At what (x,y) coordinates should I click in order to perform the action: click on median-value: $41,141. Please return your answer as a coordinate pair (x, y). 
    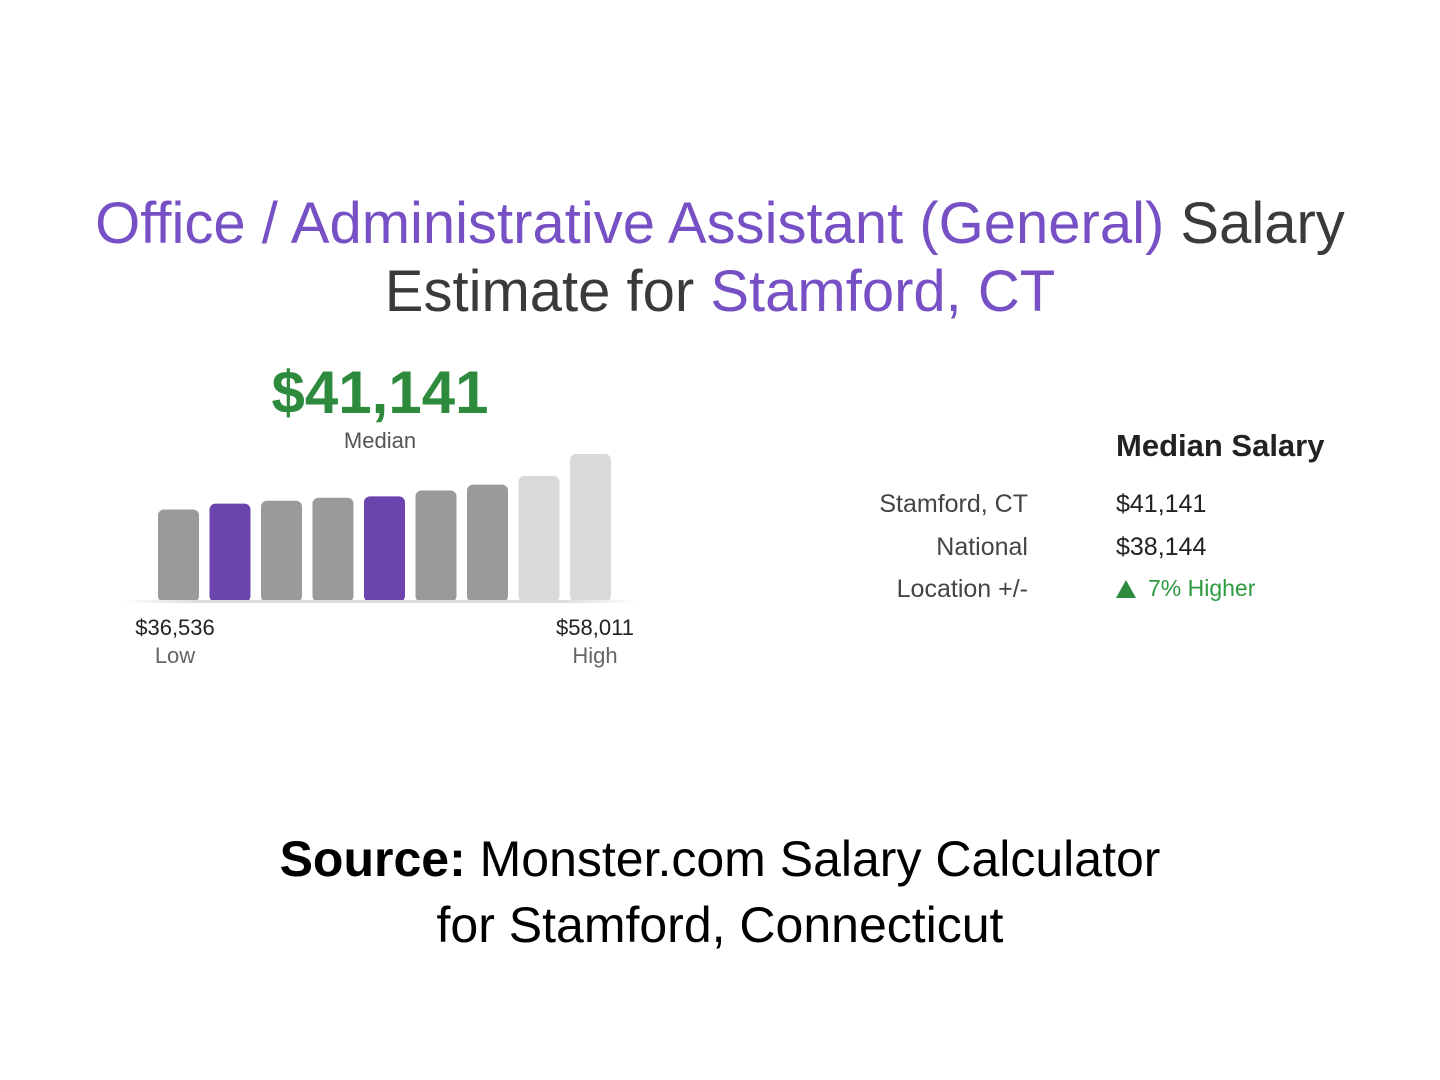
    Looking at the image, I should click on (380, 392).